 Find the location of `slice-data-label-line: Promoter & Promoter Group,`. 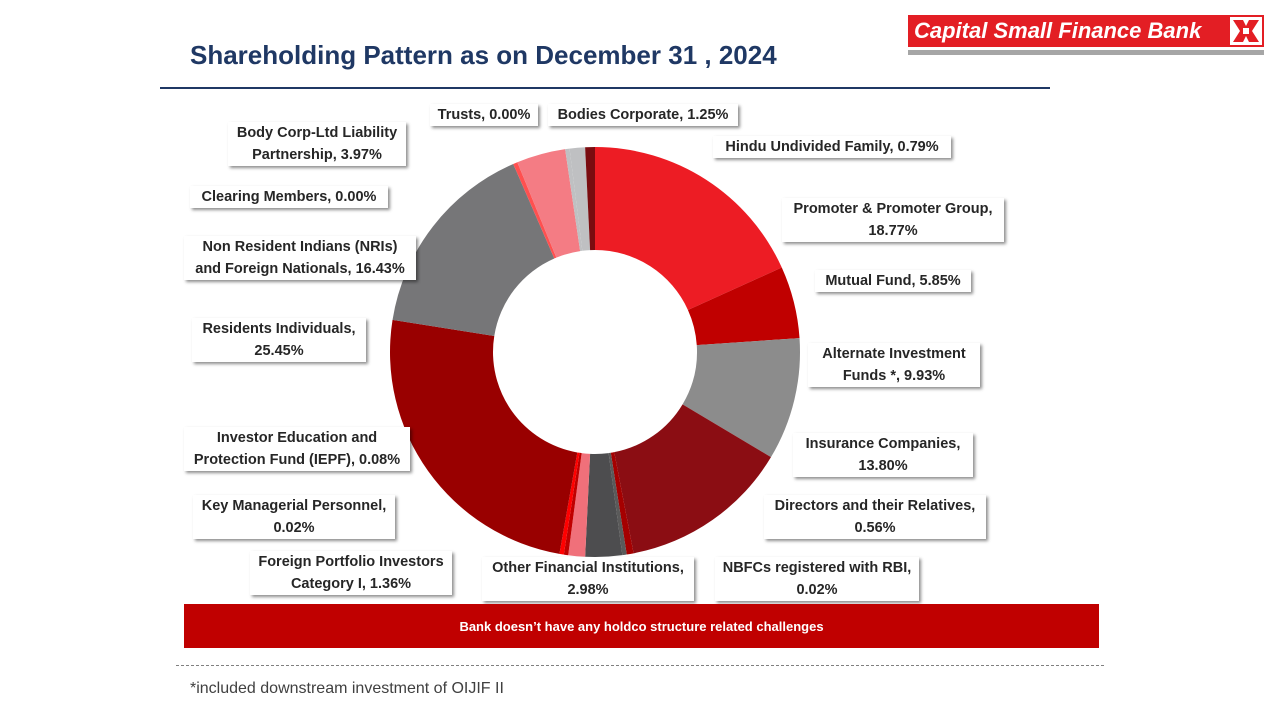

slice-data-label-line: Promoter & Promoter Group, is located at coordinates (893, 209).